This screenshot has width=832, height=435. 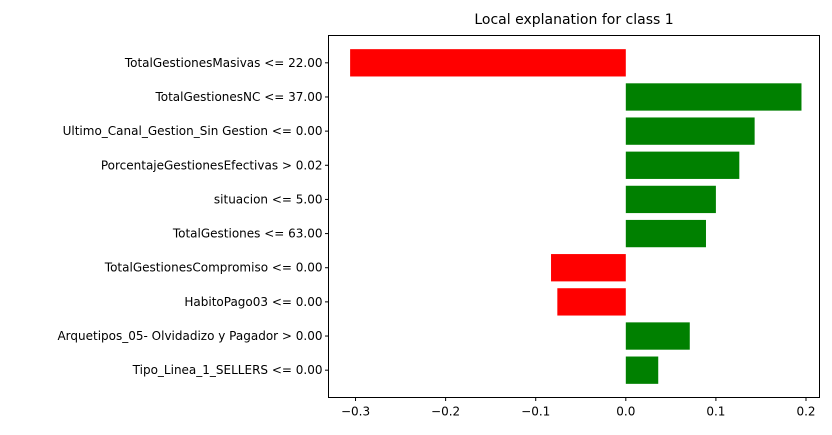 I want to click on x-axis-ticks: −0.3 −0.2 −0.1 0.0 0.1 0.2, so click(x=578, y=408).